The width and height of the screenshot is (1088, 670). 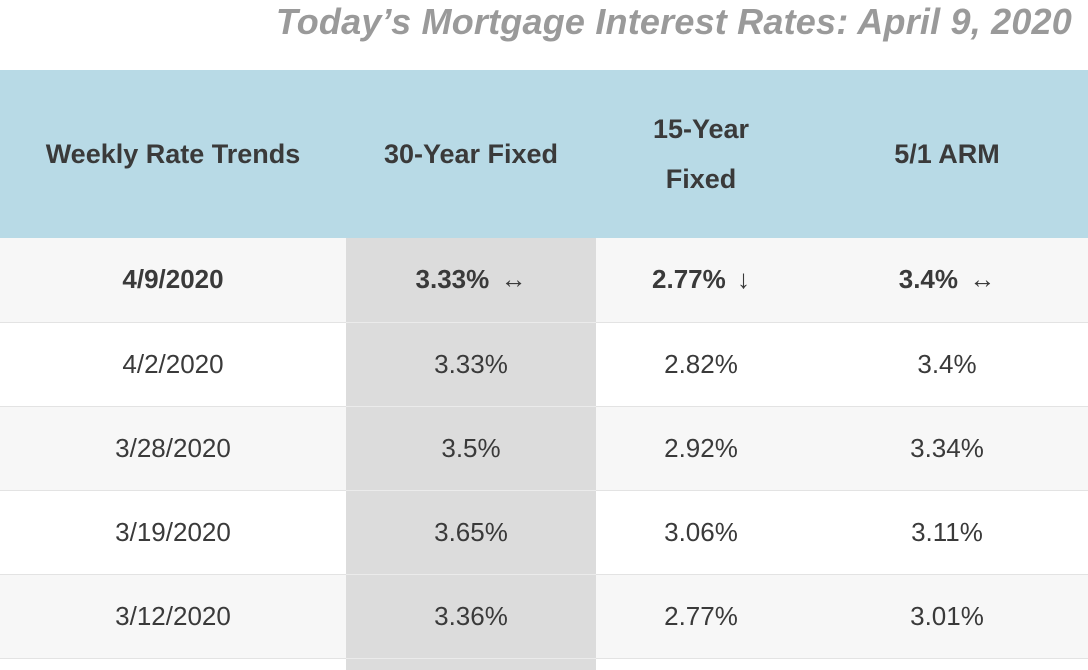 I want to click on table-row, so click(x=544, y=664).